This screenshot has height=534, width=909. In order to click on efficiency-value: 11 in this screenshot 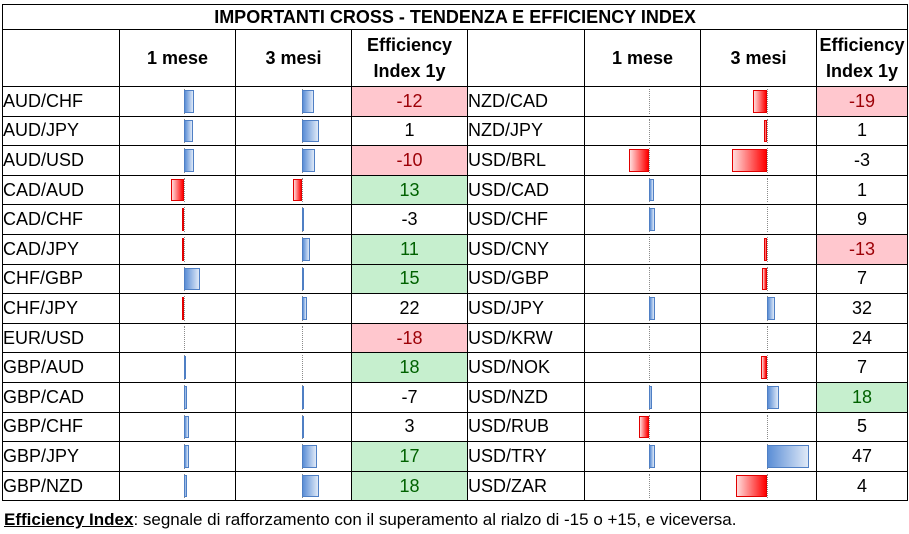, I will do `click(409, 249)`.